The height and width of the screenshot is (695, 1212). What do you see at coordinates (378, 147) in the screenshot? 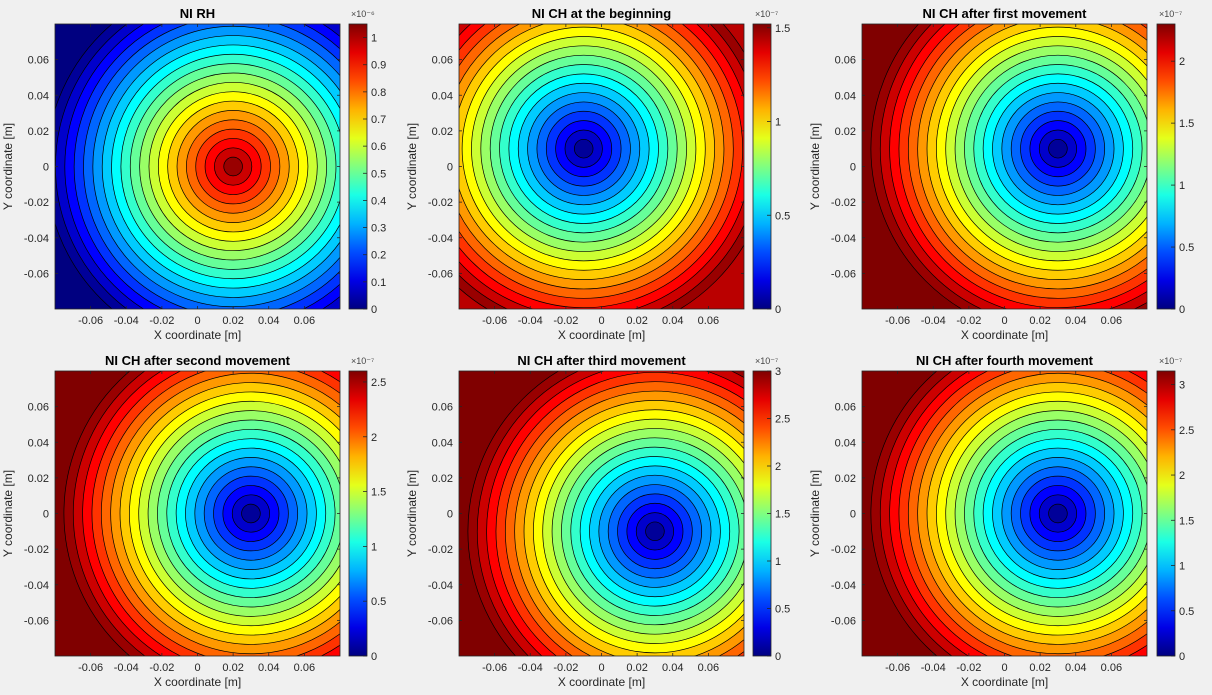
I see `colorbar-tick-label: 0.6` at bounding box center [378, 147].